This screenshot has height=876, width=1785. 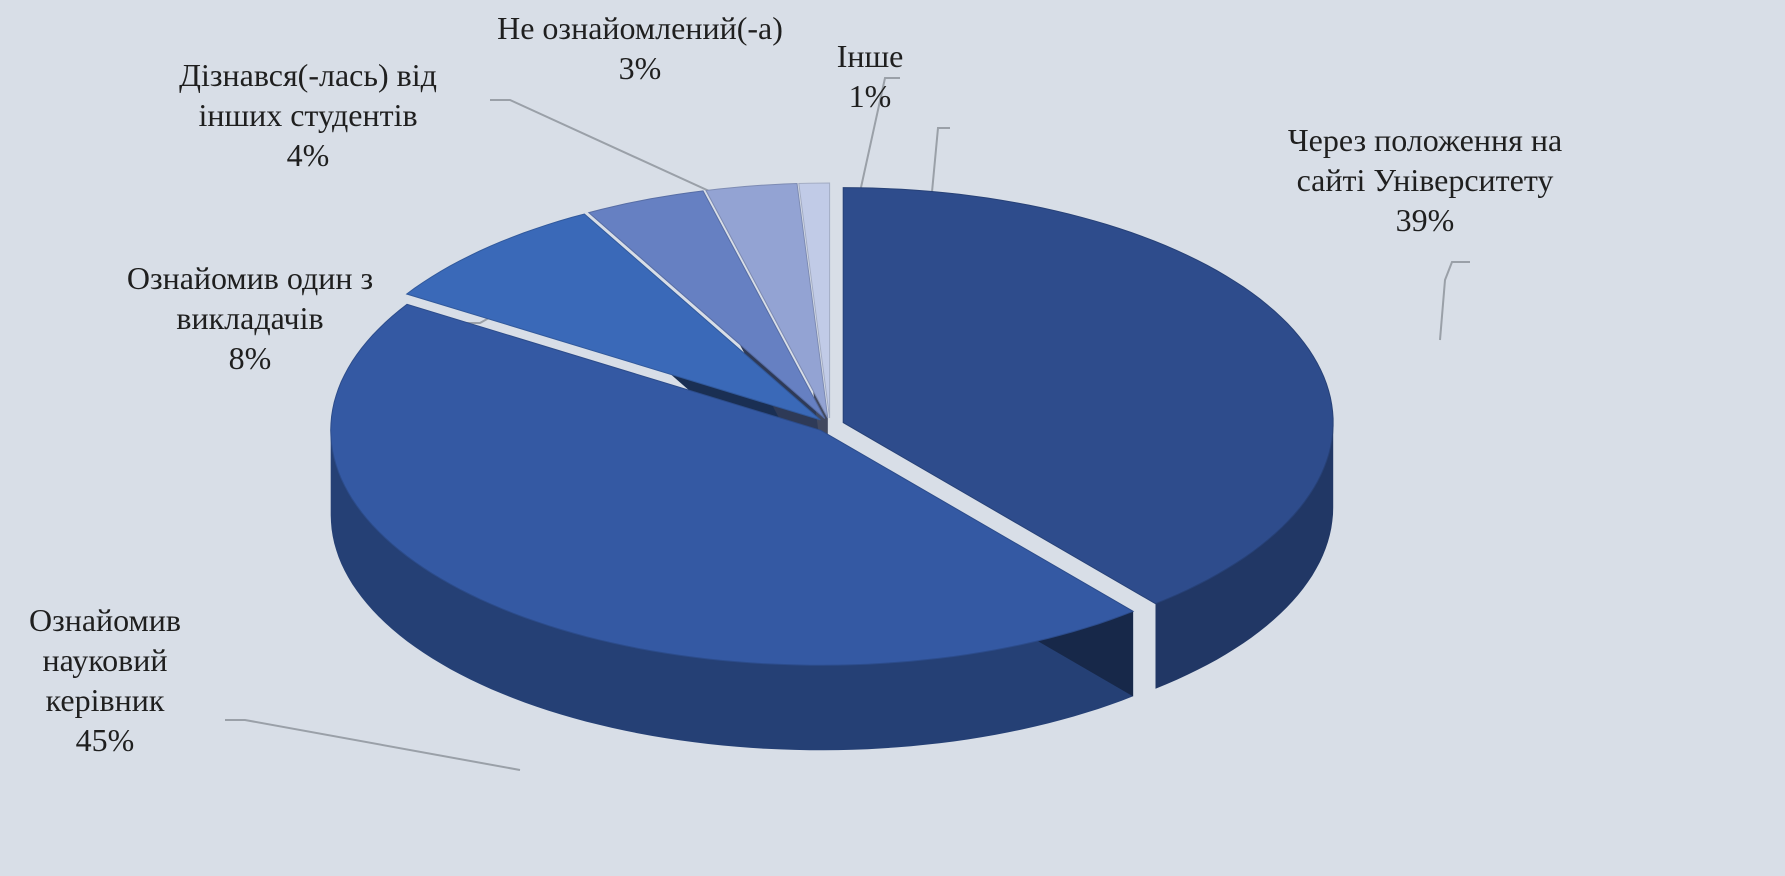 What do you see at coordinates (640, 28) in the screenshot?
I see `category-label: Не ознайомлений(-а)` at bounding box center [640, 28].